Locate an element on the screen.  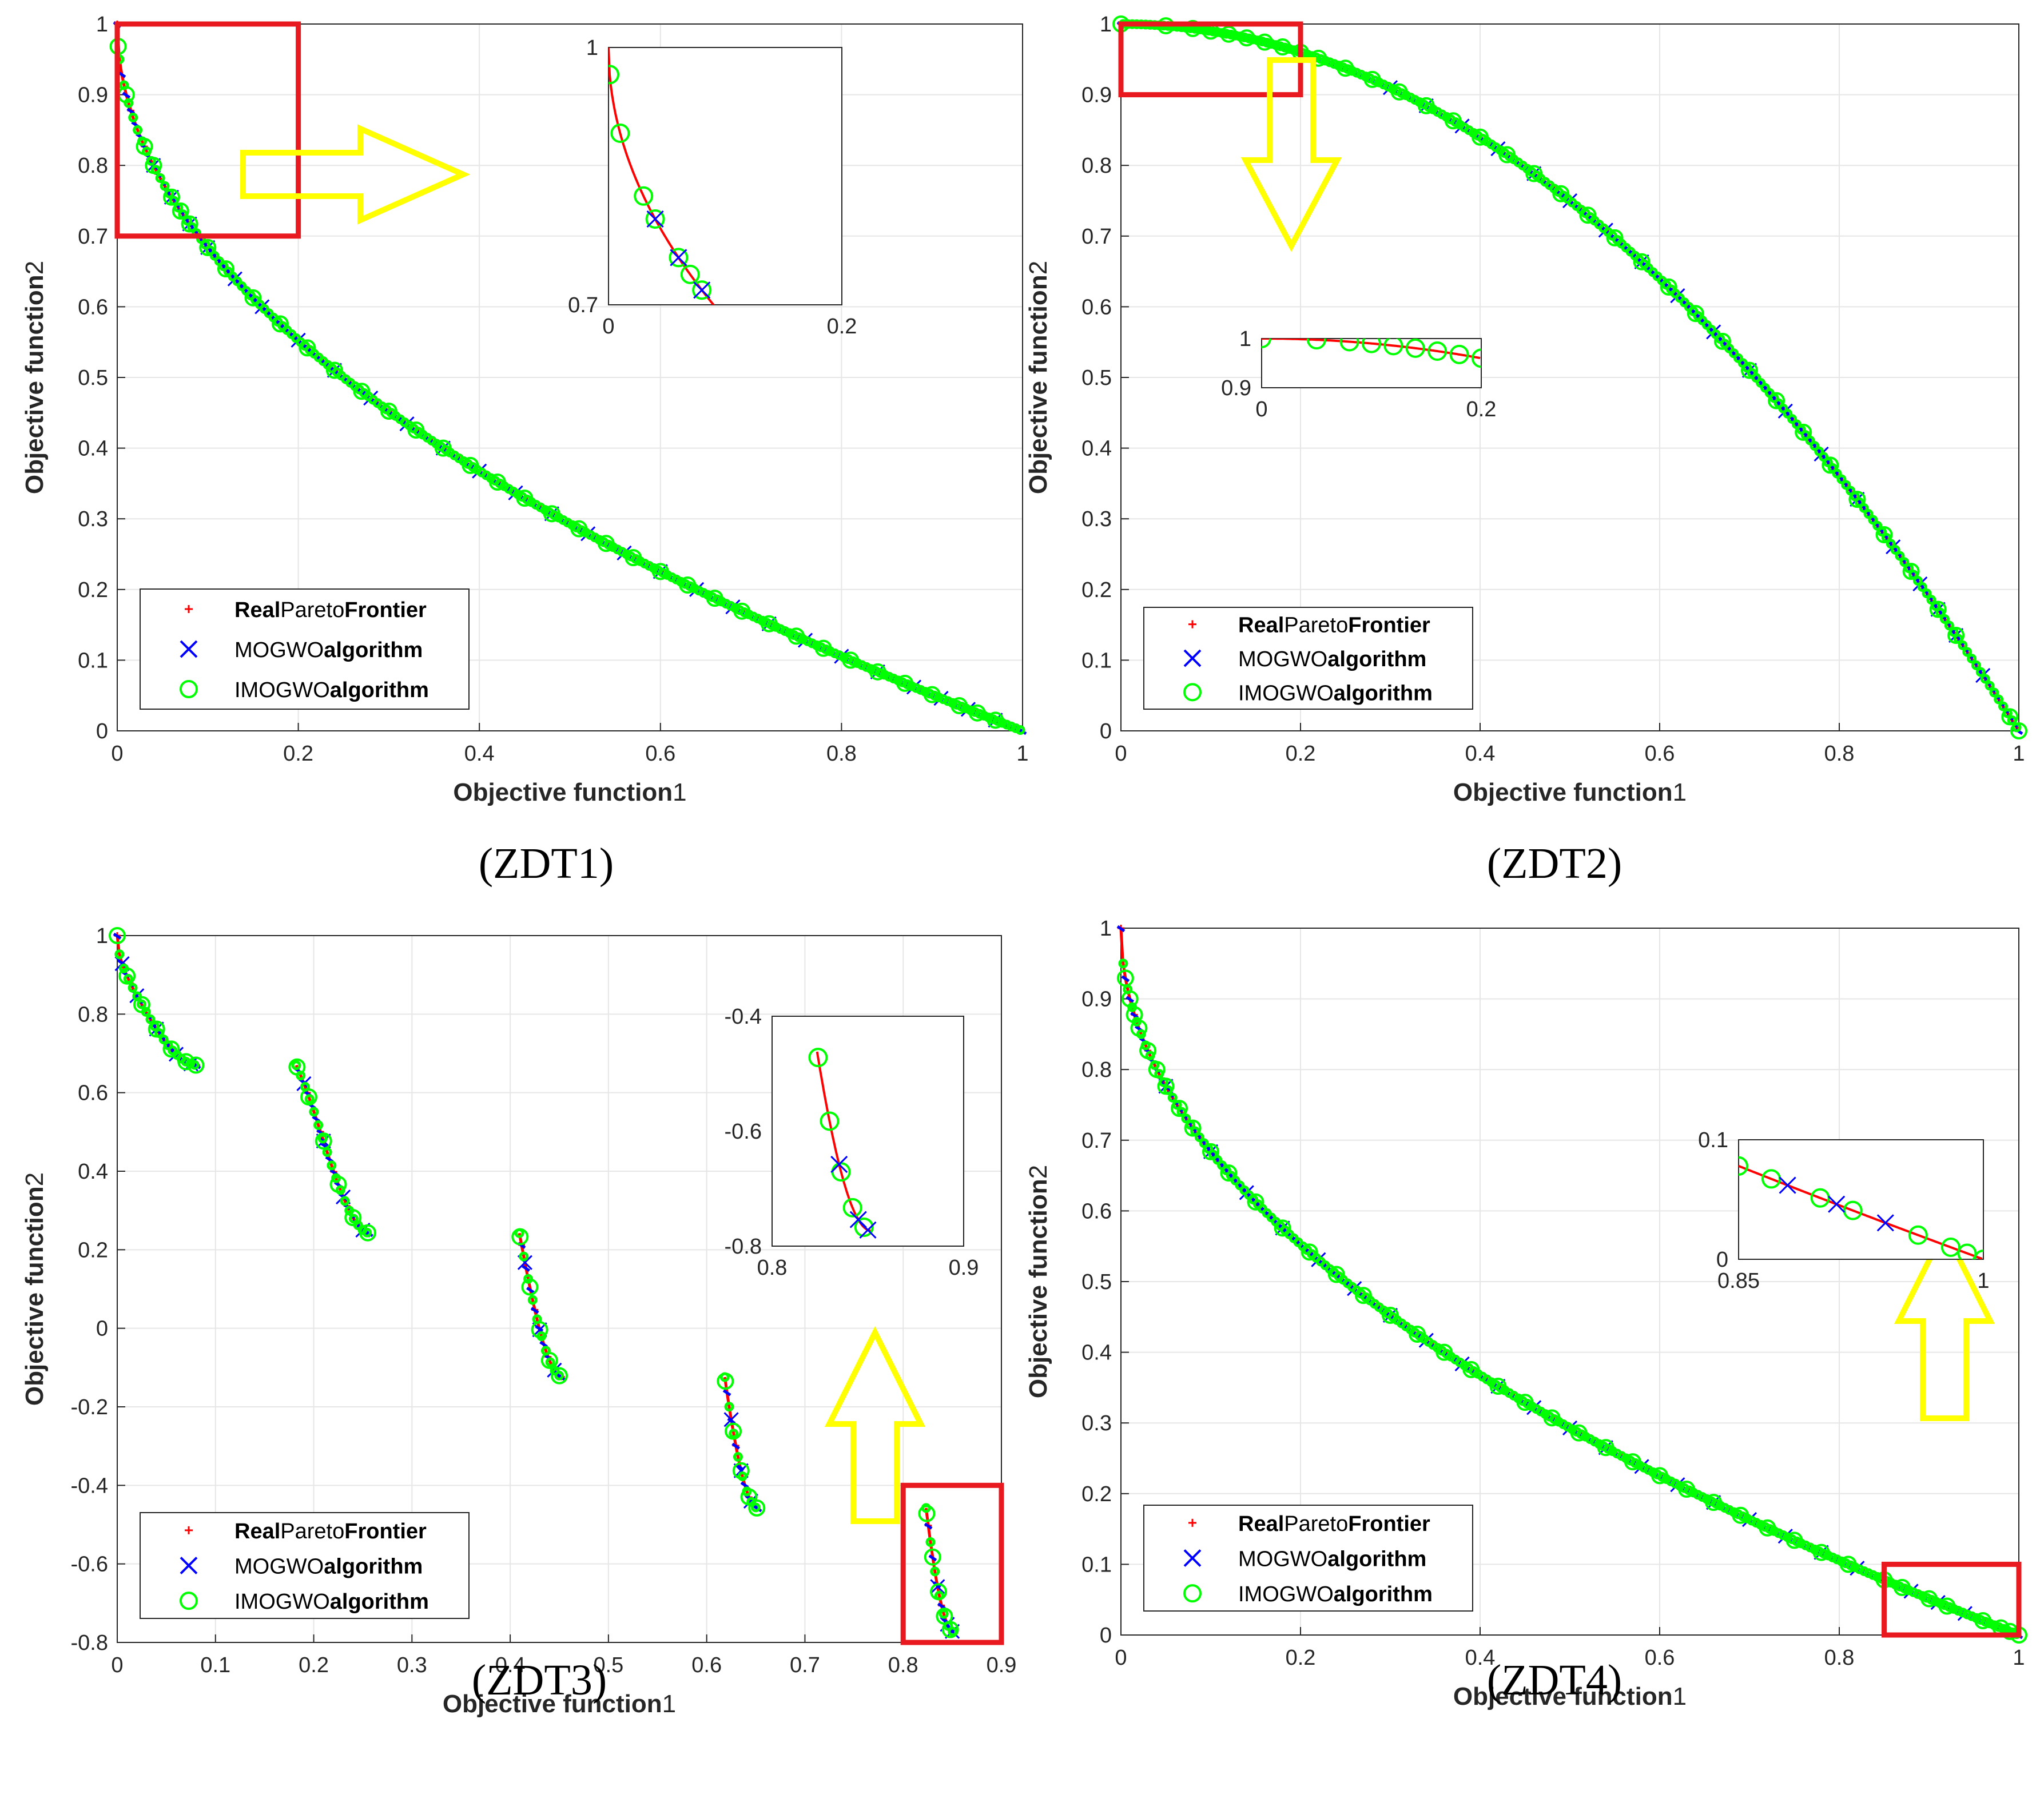
y-tick-label: 0 is located at coordinates (1106, 1636).